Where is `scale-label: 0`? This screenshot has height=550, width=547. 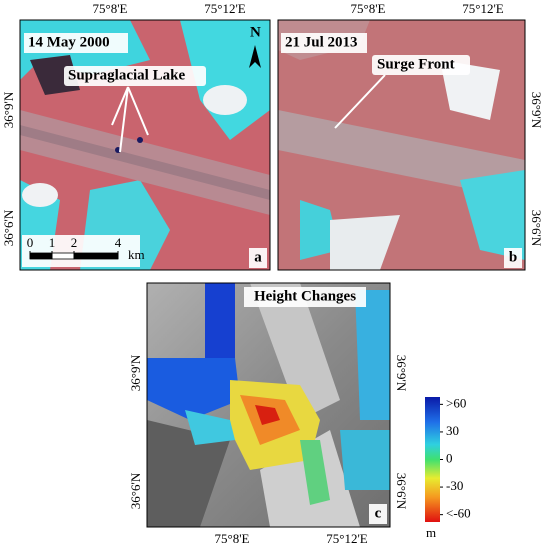
scale-label: 0 is located at coordinates (30, 242).